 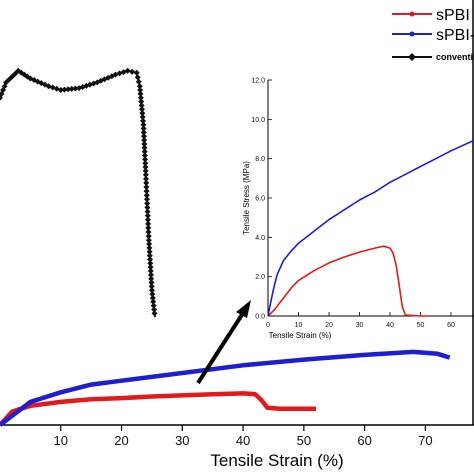 I want to click on legend-label: sPBI, so click(x=453, y=15).